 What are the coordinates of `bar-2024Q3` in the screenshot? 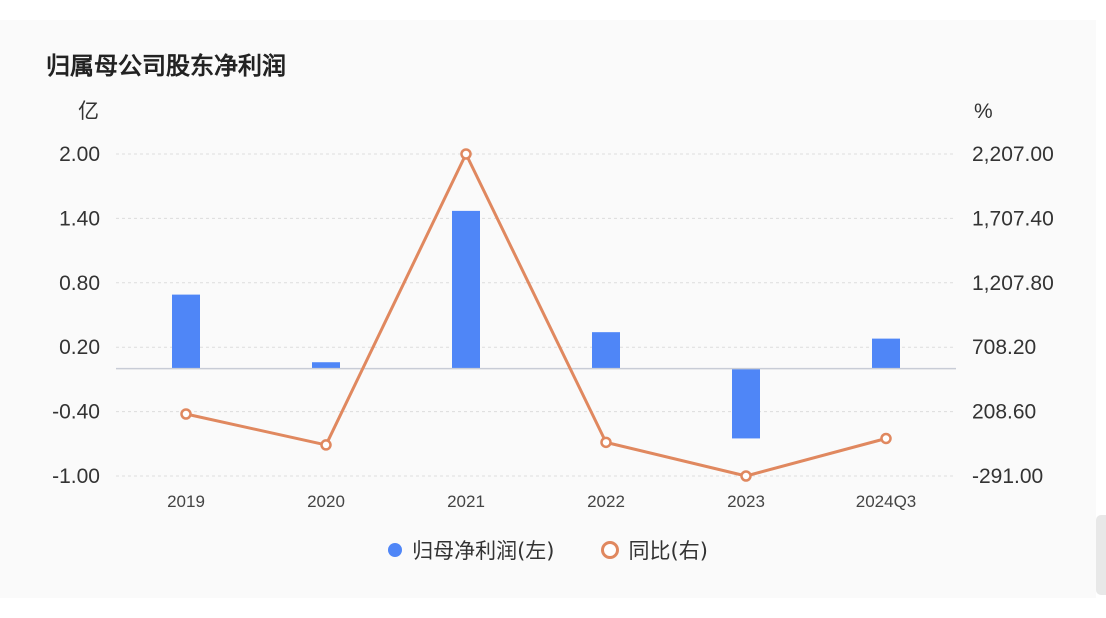 It's located at (886, 353).